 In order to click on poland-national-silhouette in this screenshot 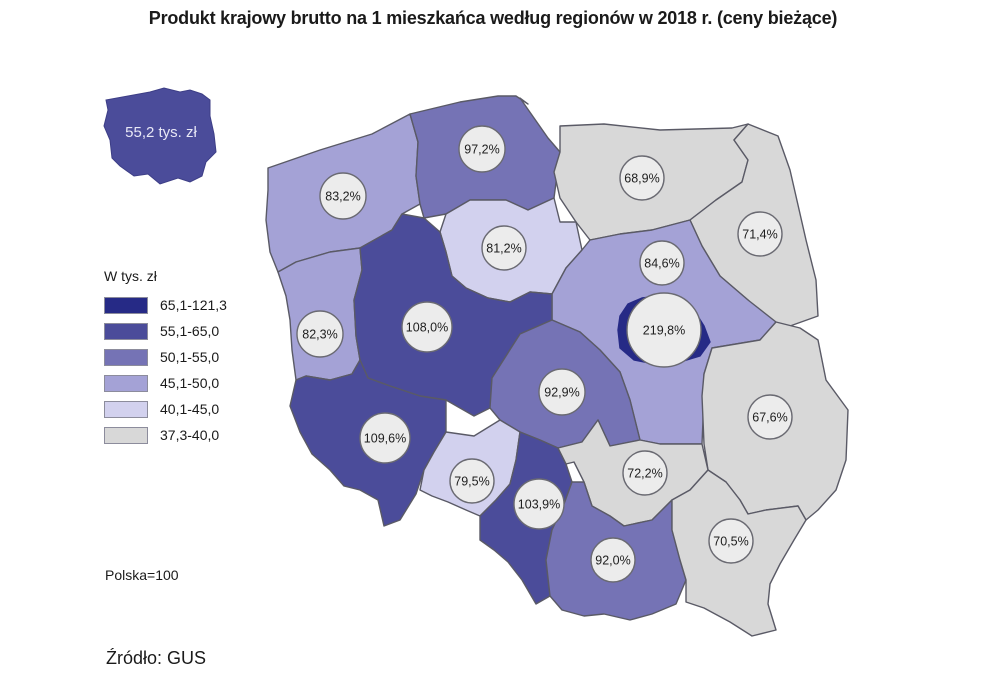, I will do `click(160, 136)`.